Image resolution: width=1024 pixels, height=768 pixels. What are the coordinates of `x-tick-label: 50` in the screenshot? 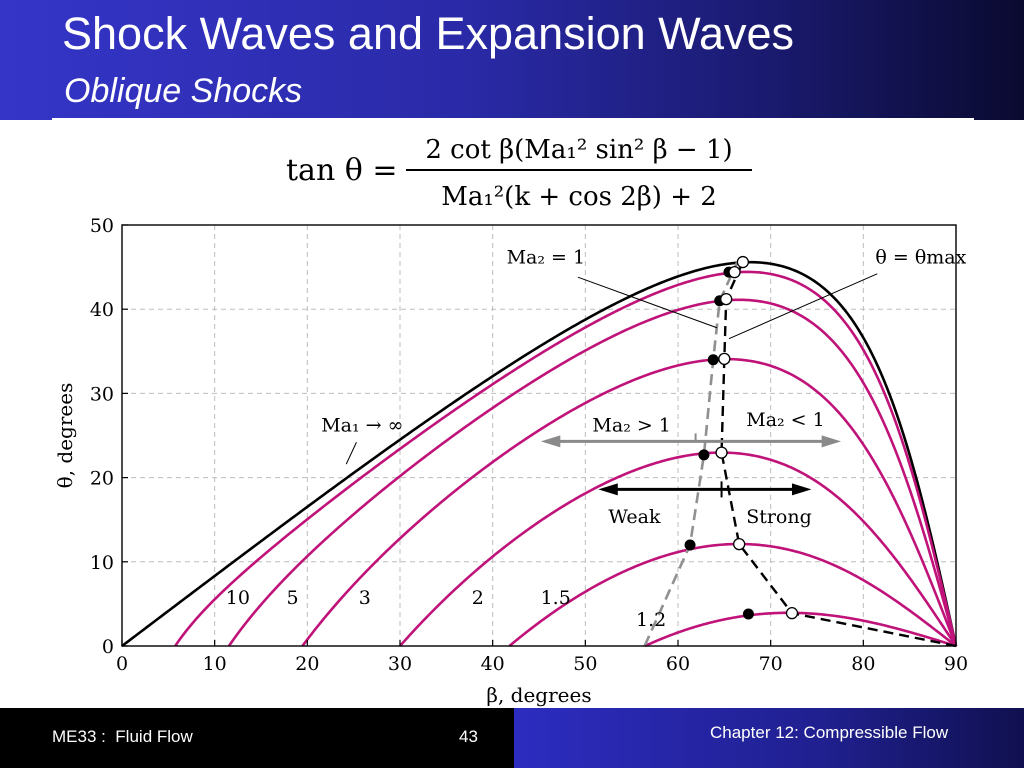 It's located at (585, 664).